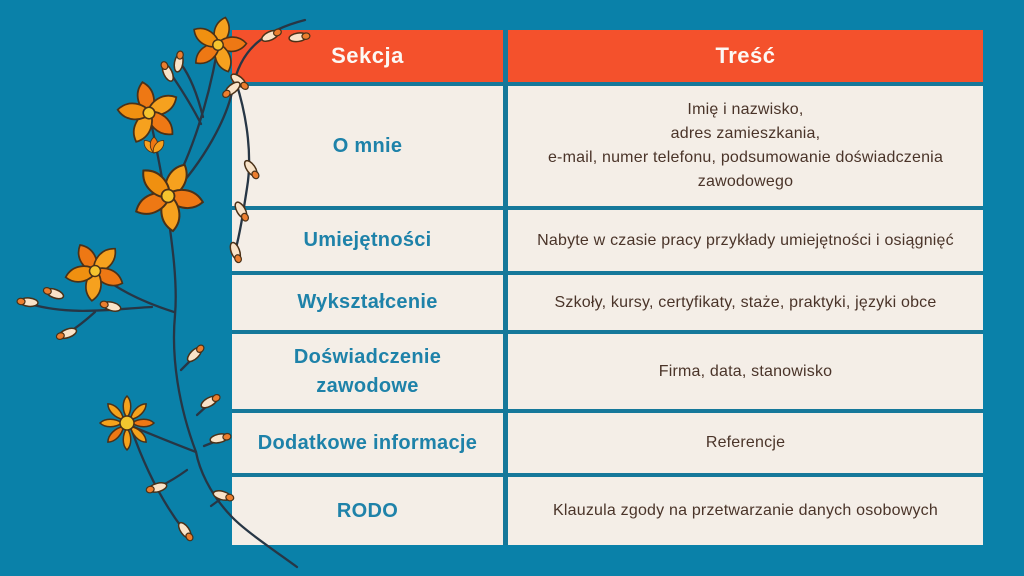  What do you see at coordinates (127, 423) in the screenshot?
I see `flower-daisy` at bounding box center [127, 423].